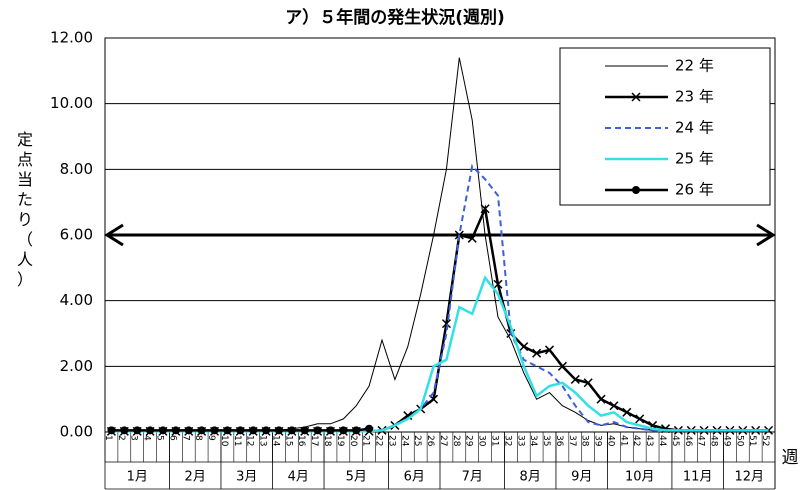 This screenshot has width=805, height=490. Describe the element at coordinates (482, 441) in the screenshot. I see `x-tick-label: 30` at that location.